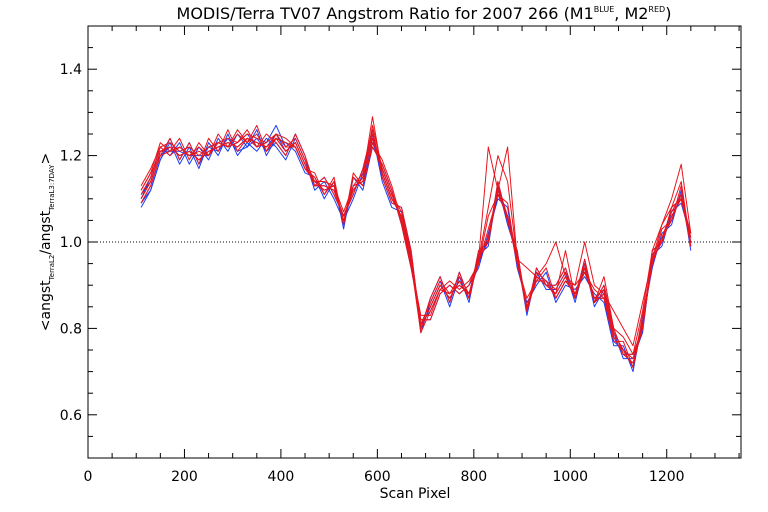  Describe the element at coordinates (71, 243) in the screenshot. I see `y-tick-label: 1.0` at that location.